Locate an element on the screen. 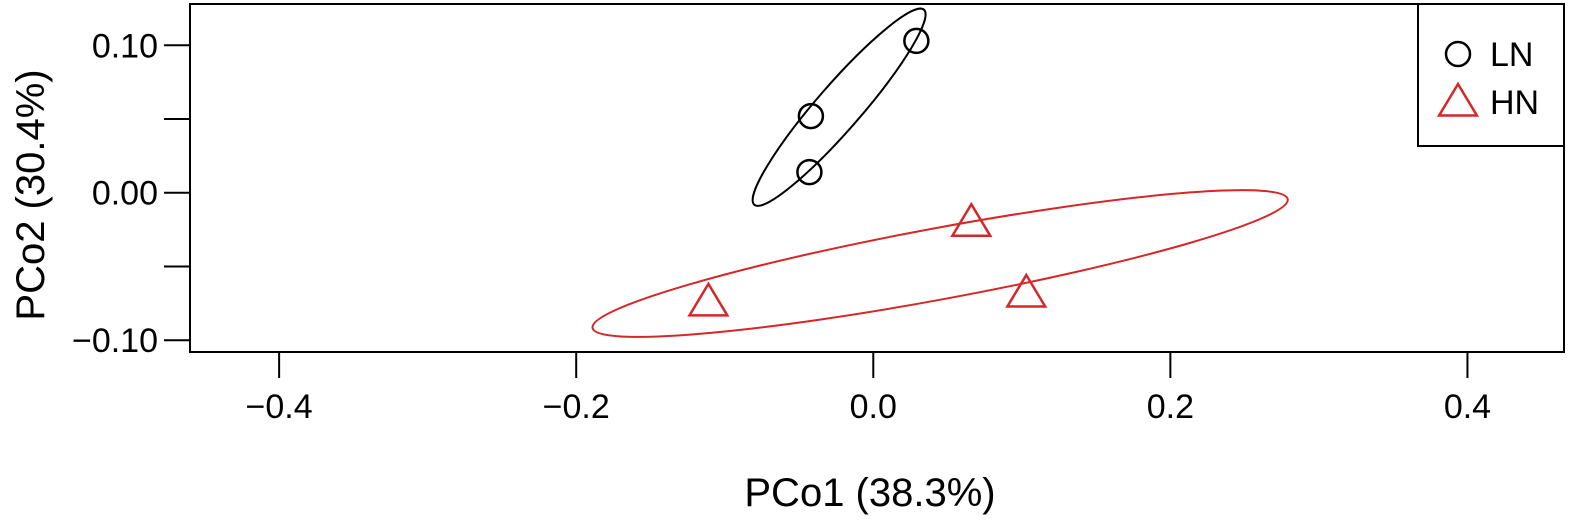 The width and height of the screenshot is (1578, 521). legend-label-ln: LN is located at coordinates (1511, 55).